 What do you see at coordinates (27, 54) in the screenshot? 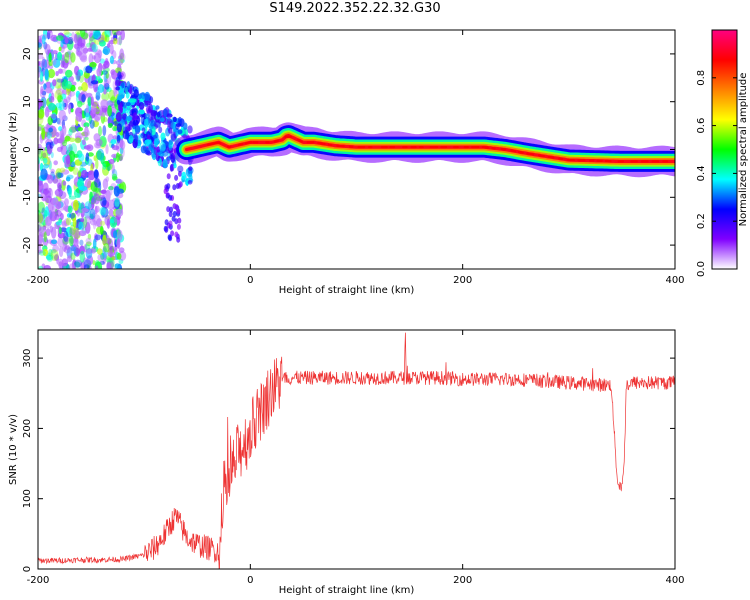
I see `top-ytick-label: 20` at bounding box center [27, 54].